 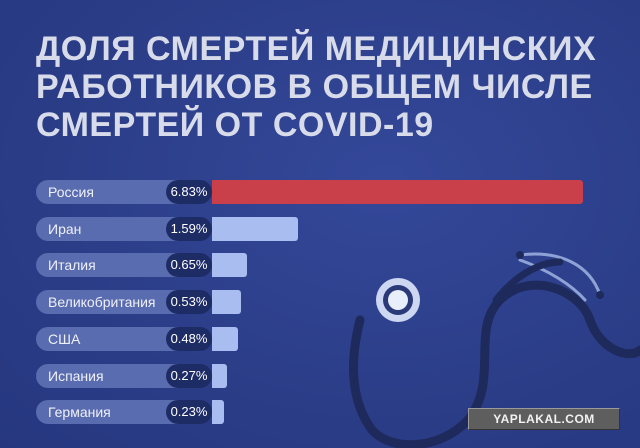 What do you see at coordinates (189, 302) in the screenshot?
I see `value-label: 0.53%` at bounding box center [189, 302].